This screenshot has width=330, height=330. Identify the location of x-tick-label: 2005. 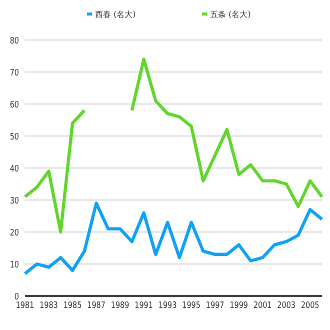
(310, 304).